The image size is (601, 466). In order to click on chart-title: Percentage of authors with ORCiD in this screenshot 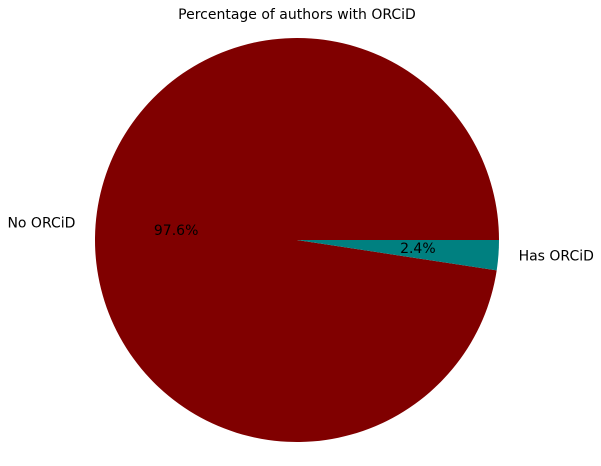, I will do `click(297, 15)`.